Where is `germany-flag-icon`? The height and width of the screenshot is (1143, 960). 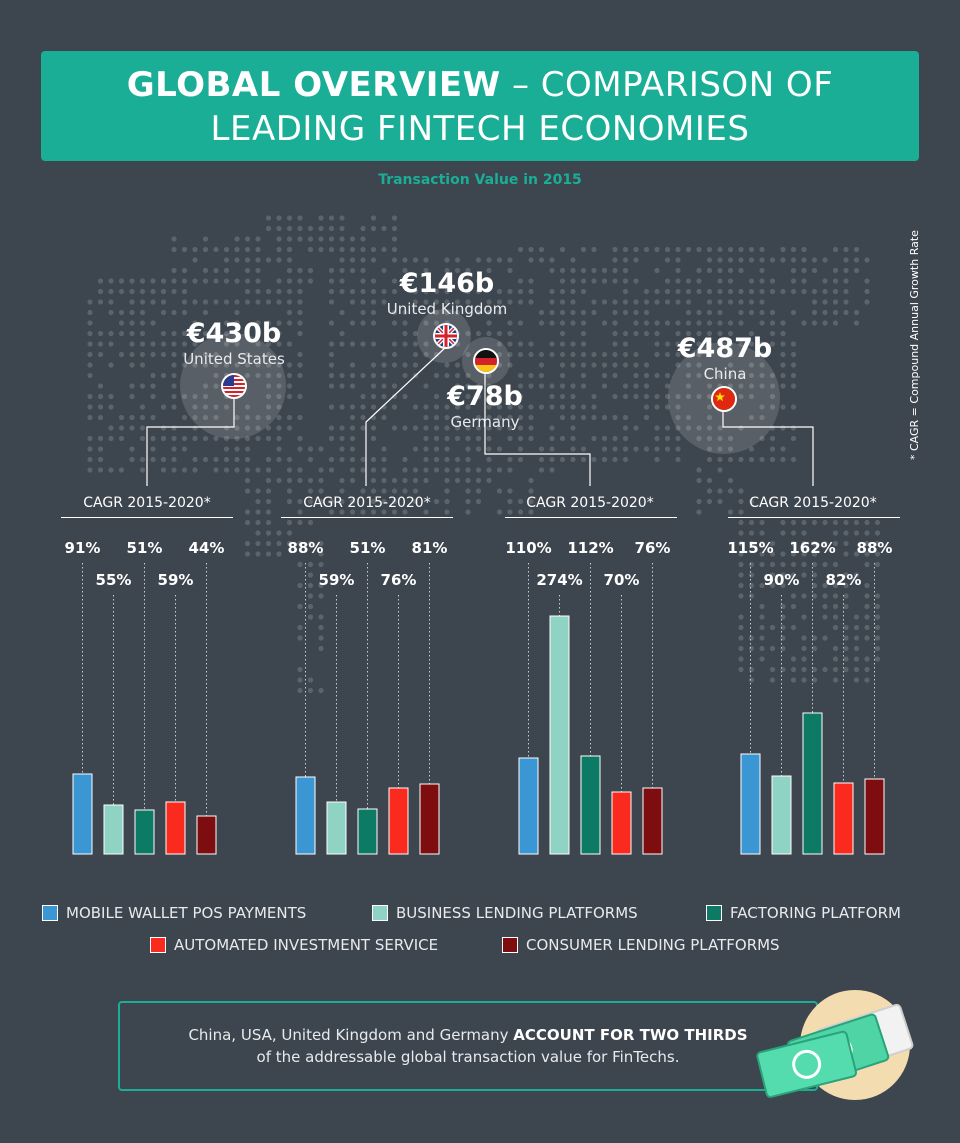
germany-flag-icon is located at coordinates (486, 361).